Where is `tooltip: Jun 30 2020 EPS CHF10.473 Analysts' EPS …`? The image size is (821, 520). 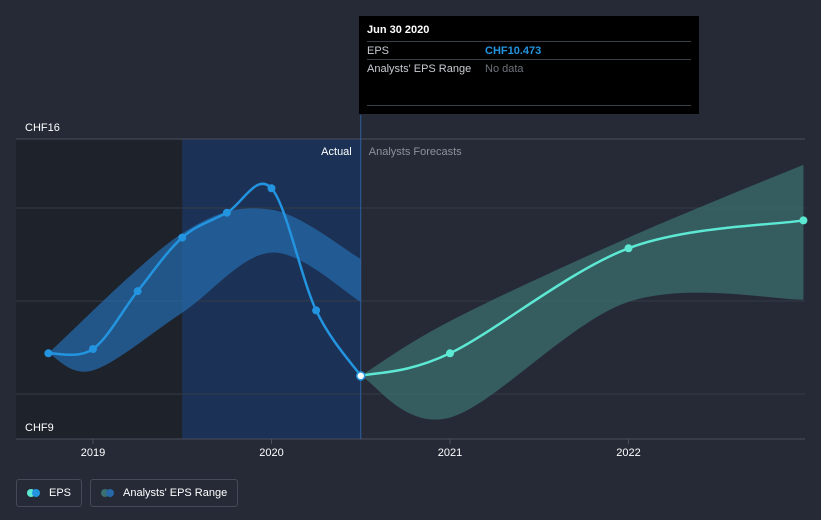 tooltip: Jun 30 2020 EPS CHF10.473 Analysts' EPS … is located at coordinates (529, 65).